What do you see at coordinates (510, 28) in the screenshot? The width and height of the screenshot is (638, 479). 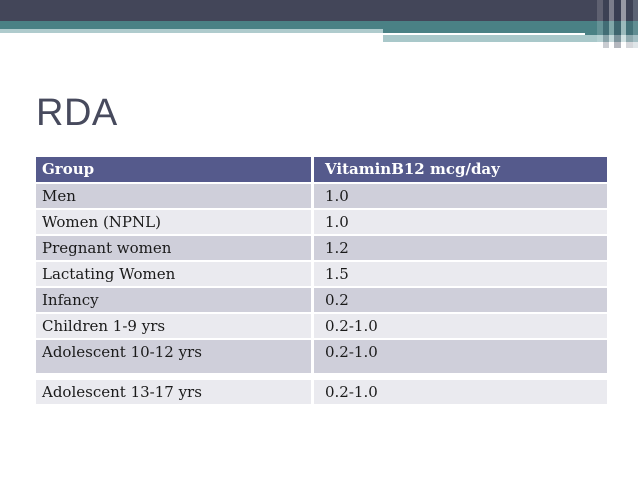 I see `top-right-teal-block` at bounding box center [510, 28].